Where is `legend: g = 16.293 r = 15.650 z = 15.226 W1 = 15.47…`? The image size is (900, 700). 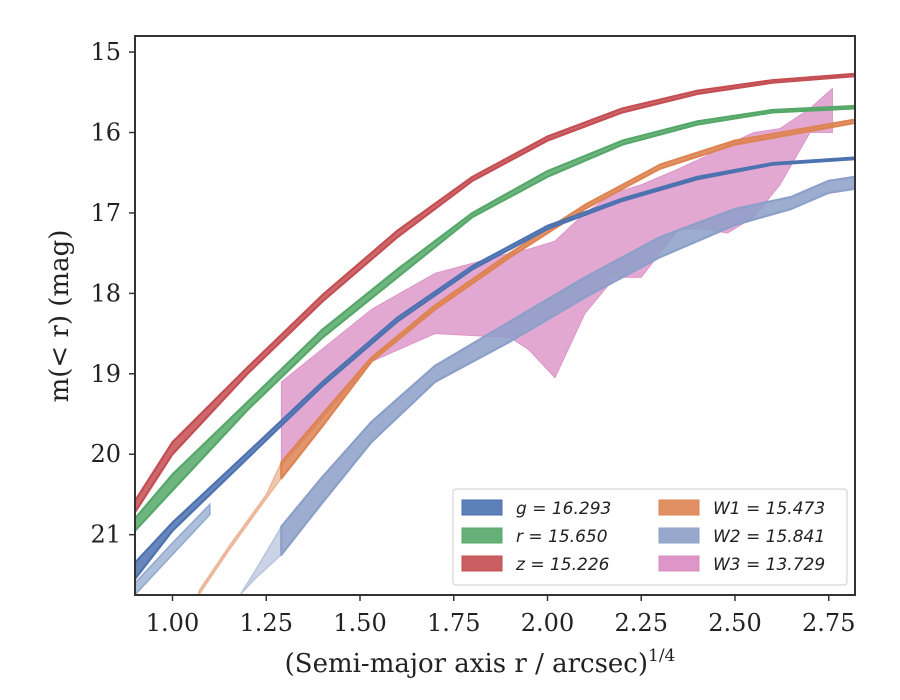 legend: g = 16.293 r = 15.650 z = 15.226 W1 = 15.47… is located at coordinates (650, 537).